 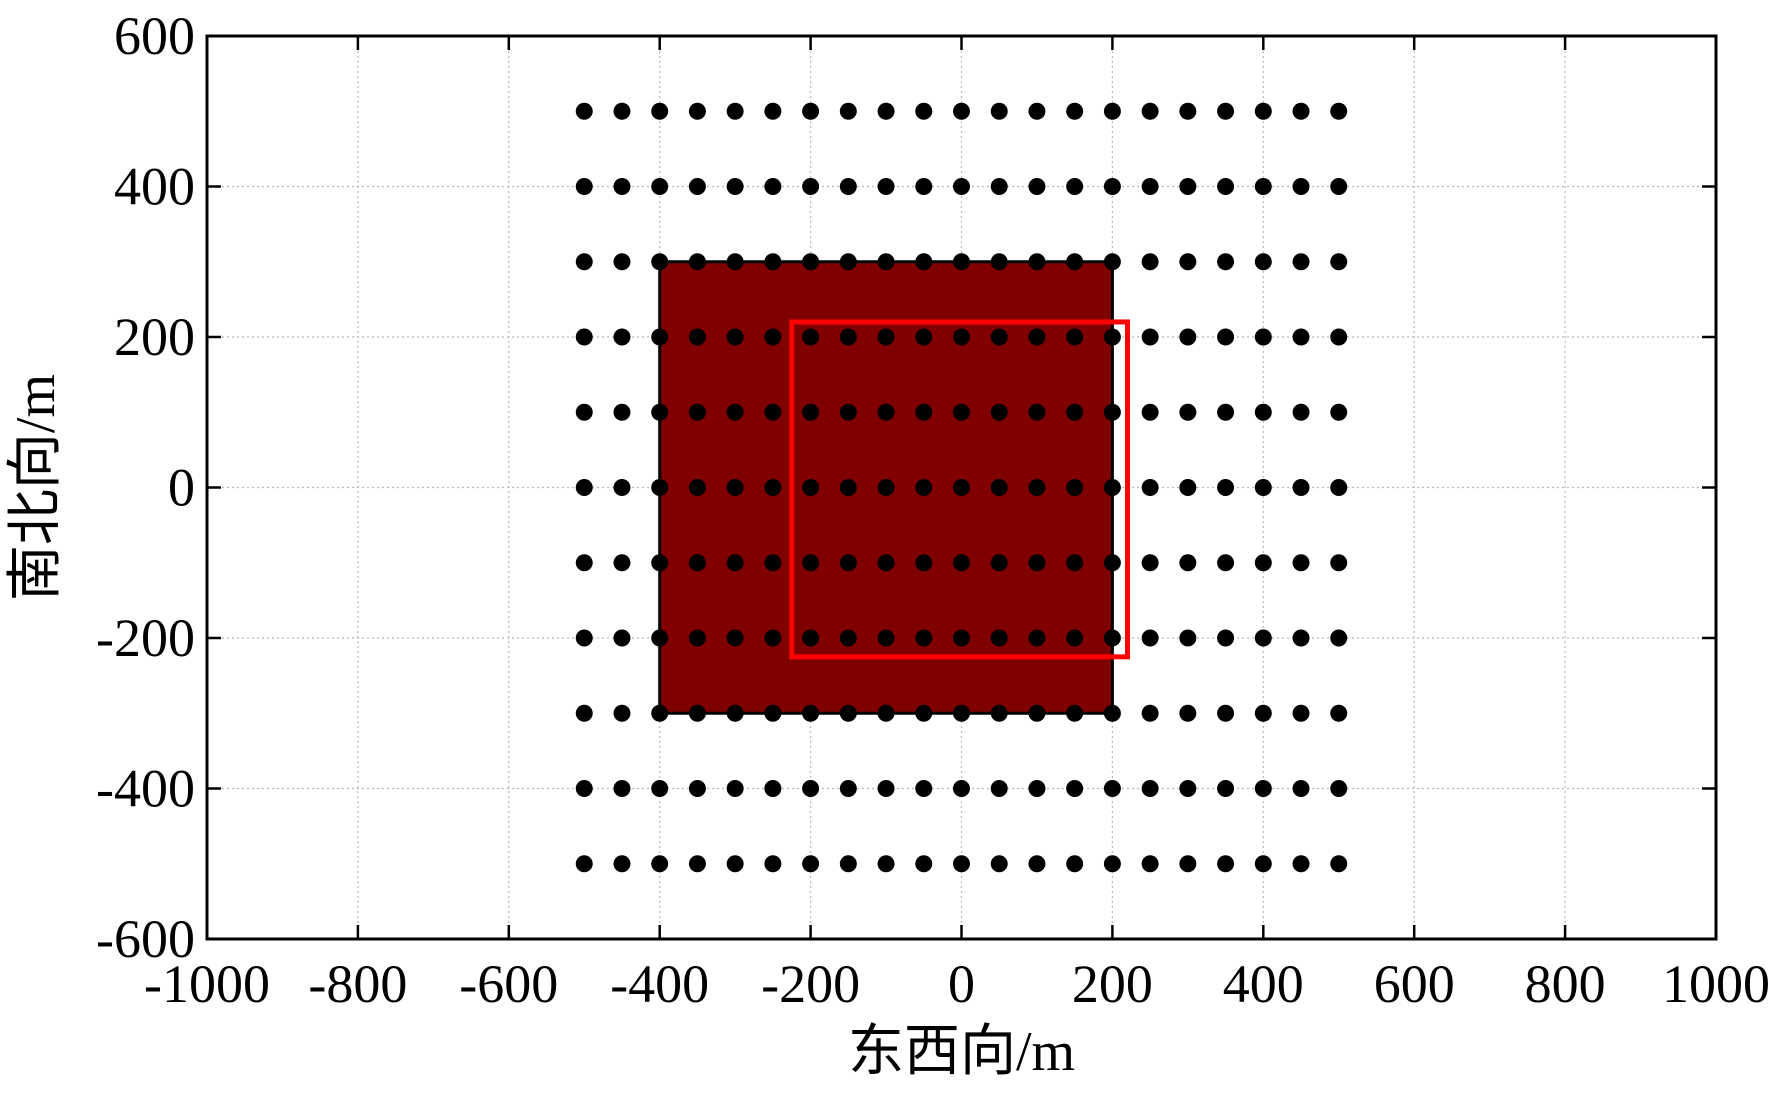 What do you see at coordinates (357, 984) in the screenshot?
I see `x-tick-label: -800` at bounding box center [357, 984].